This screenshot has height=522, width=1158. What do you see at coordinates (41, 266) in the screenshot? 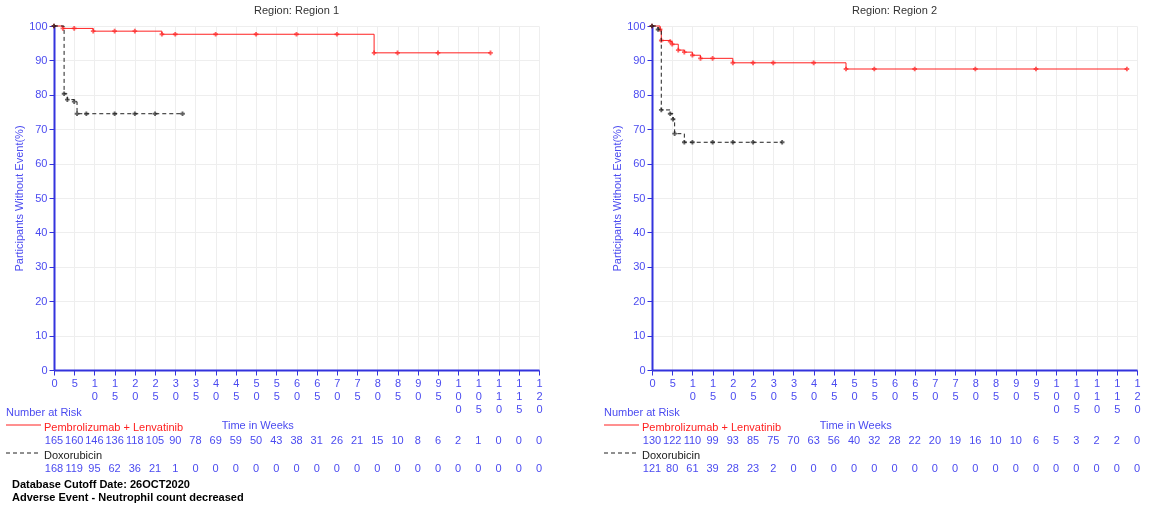
I see `y-tick-label: 30` at bounding box center [41, 266].